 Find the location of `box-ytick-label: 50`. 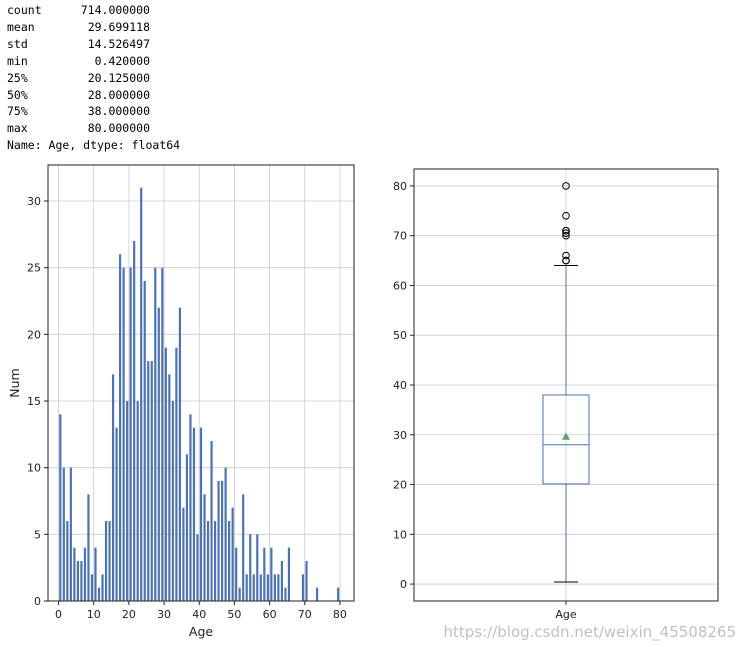

box-ytick-label: 50 is located at coordinates (400, 335).